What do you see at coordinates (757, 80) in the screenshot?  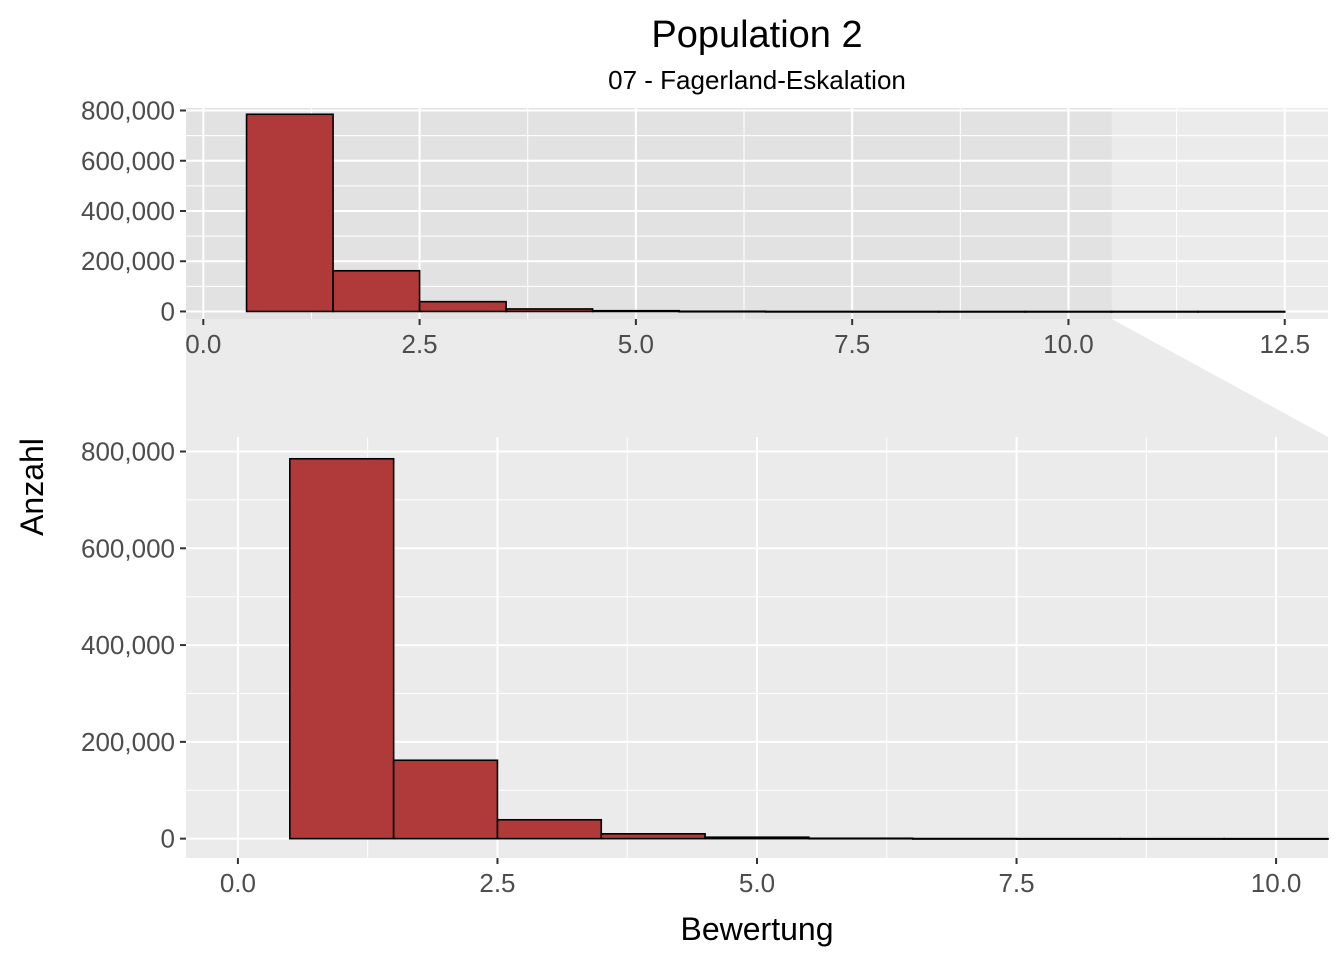 I see `chart-subtitle: 07 - Fagerland-Eskalation` at bounding box center [757, 80].